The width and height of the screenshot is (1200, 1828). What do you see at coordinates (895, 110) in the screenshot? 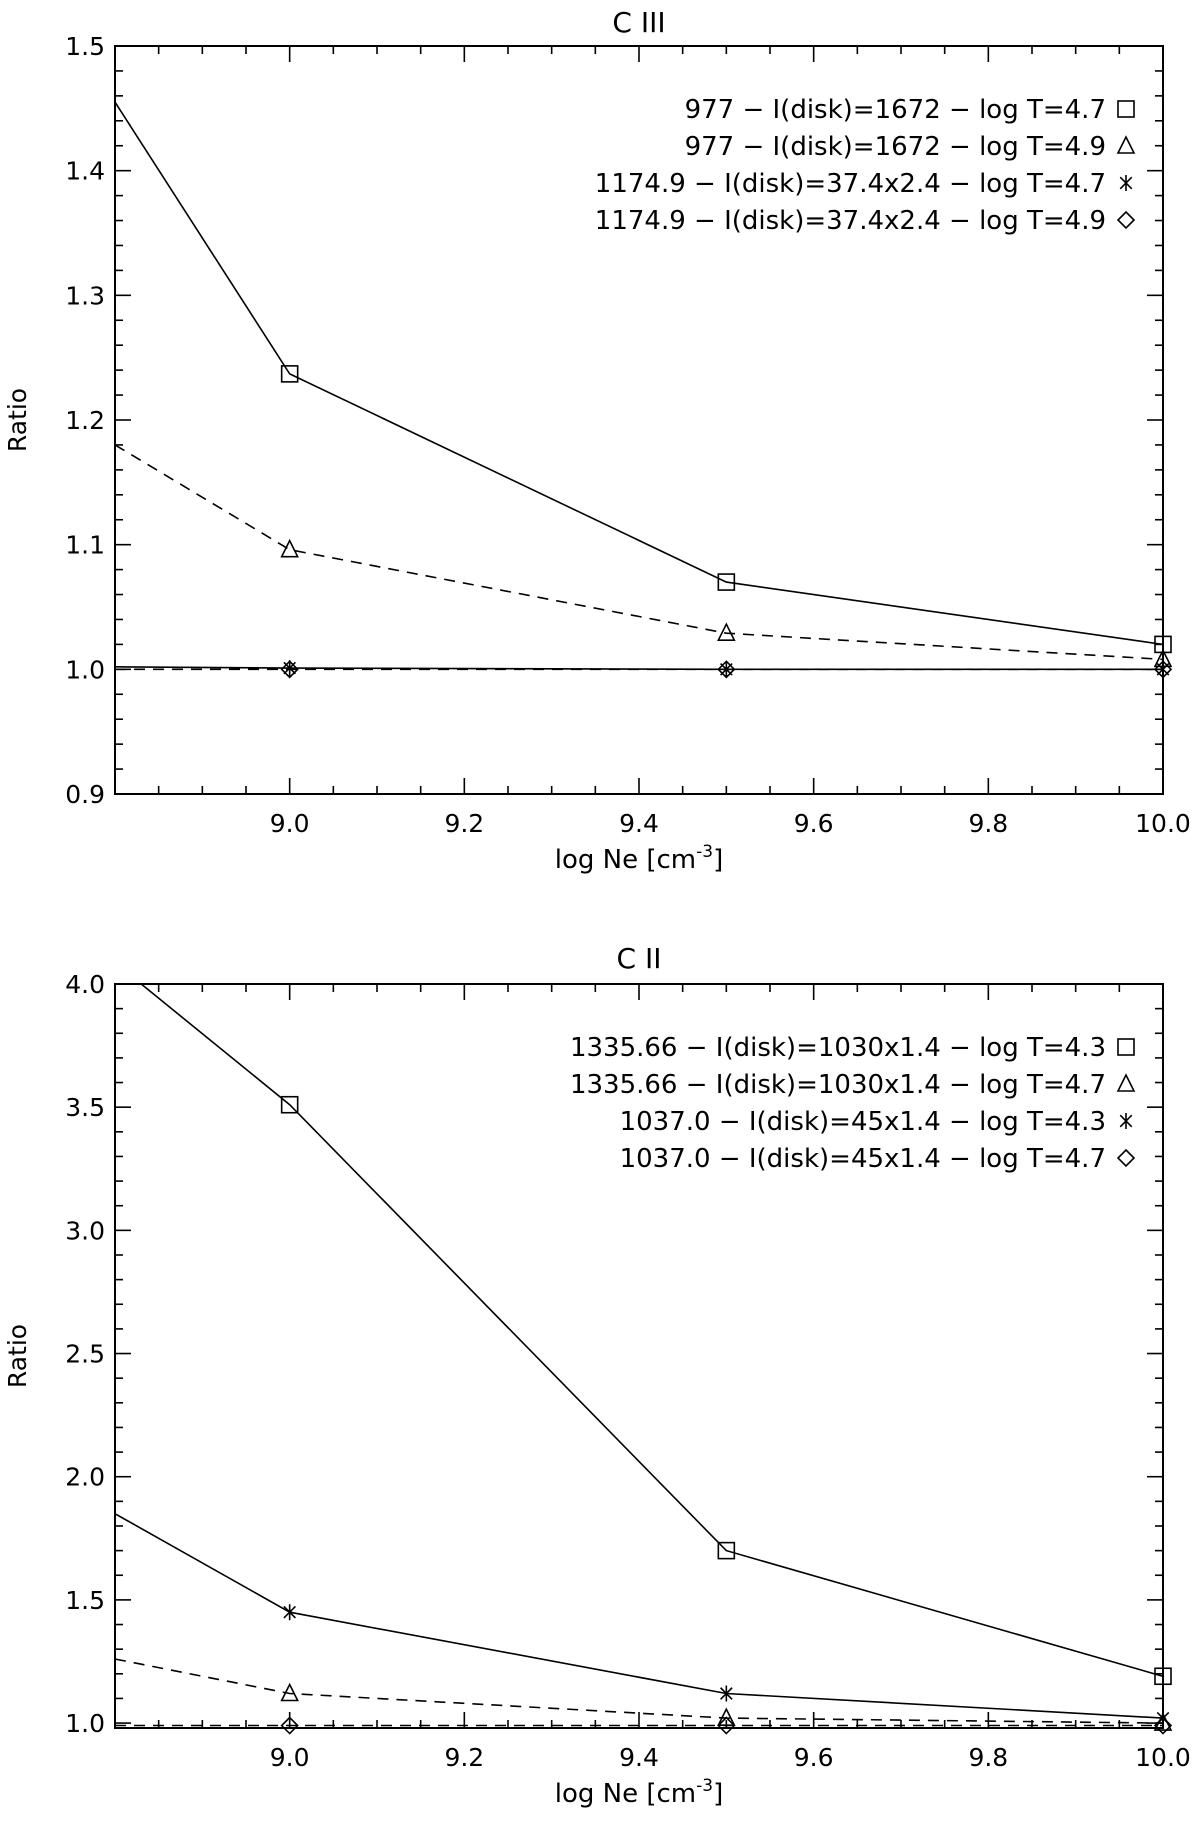
I see `legend-label: 977 − I(disk)=1672 − log T=4.7` at bounding box center [895, 110].